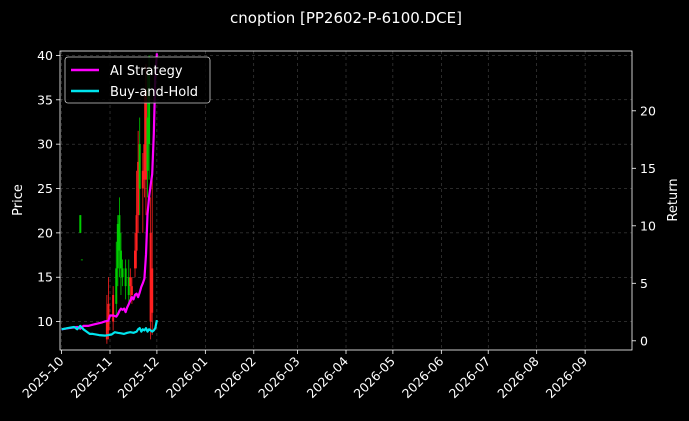  I want to click on y-axis-label: Price, so click(18, 200).